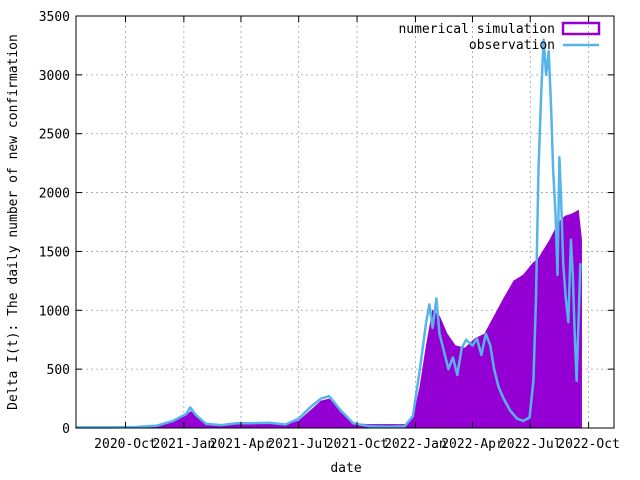 This screenshot has height=480, width=640. I want to click on x-tick-label: 2021-Oct, so click(357, 444).